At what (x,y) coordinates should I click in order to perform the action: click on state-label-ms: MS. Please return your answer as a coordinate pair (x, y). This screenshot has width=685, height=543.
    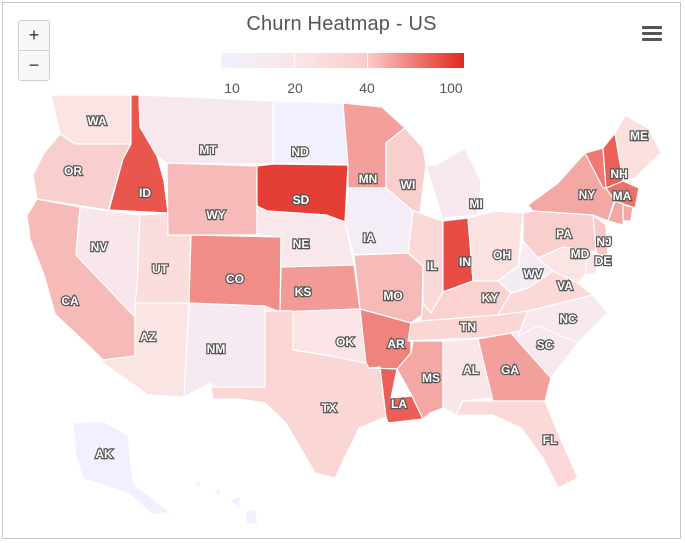
    Looking at the image, I should click on (431, 378).